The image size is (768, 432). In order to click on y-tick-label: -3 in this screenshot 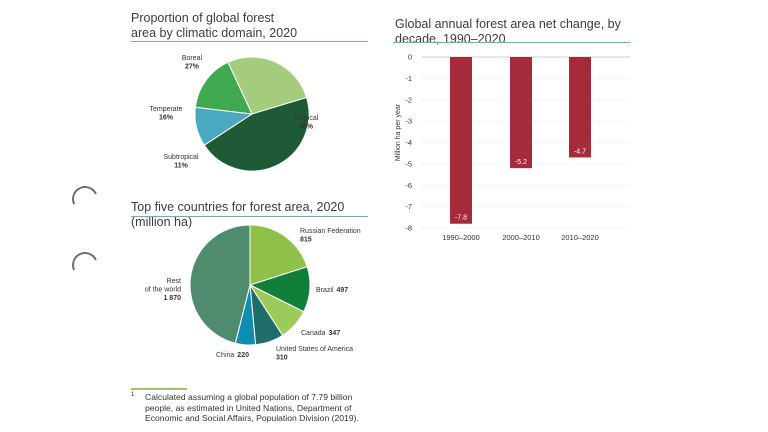, I will do `click(408, 121)`.